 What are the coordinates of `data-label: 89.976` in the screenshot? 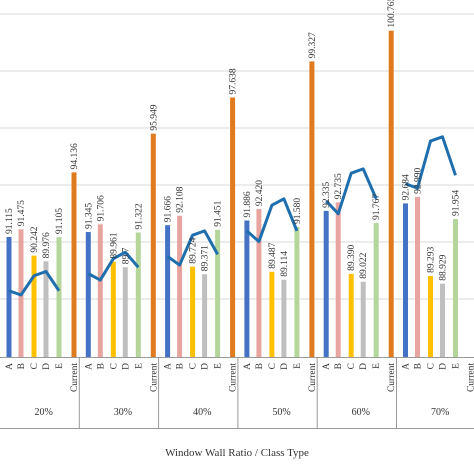 It's located at (47, 245).